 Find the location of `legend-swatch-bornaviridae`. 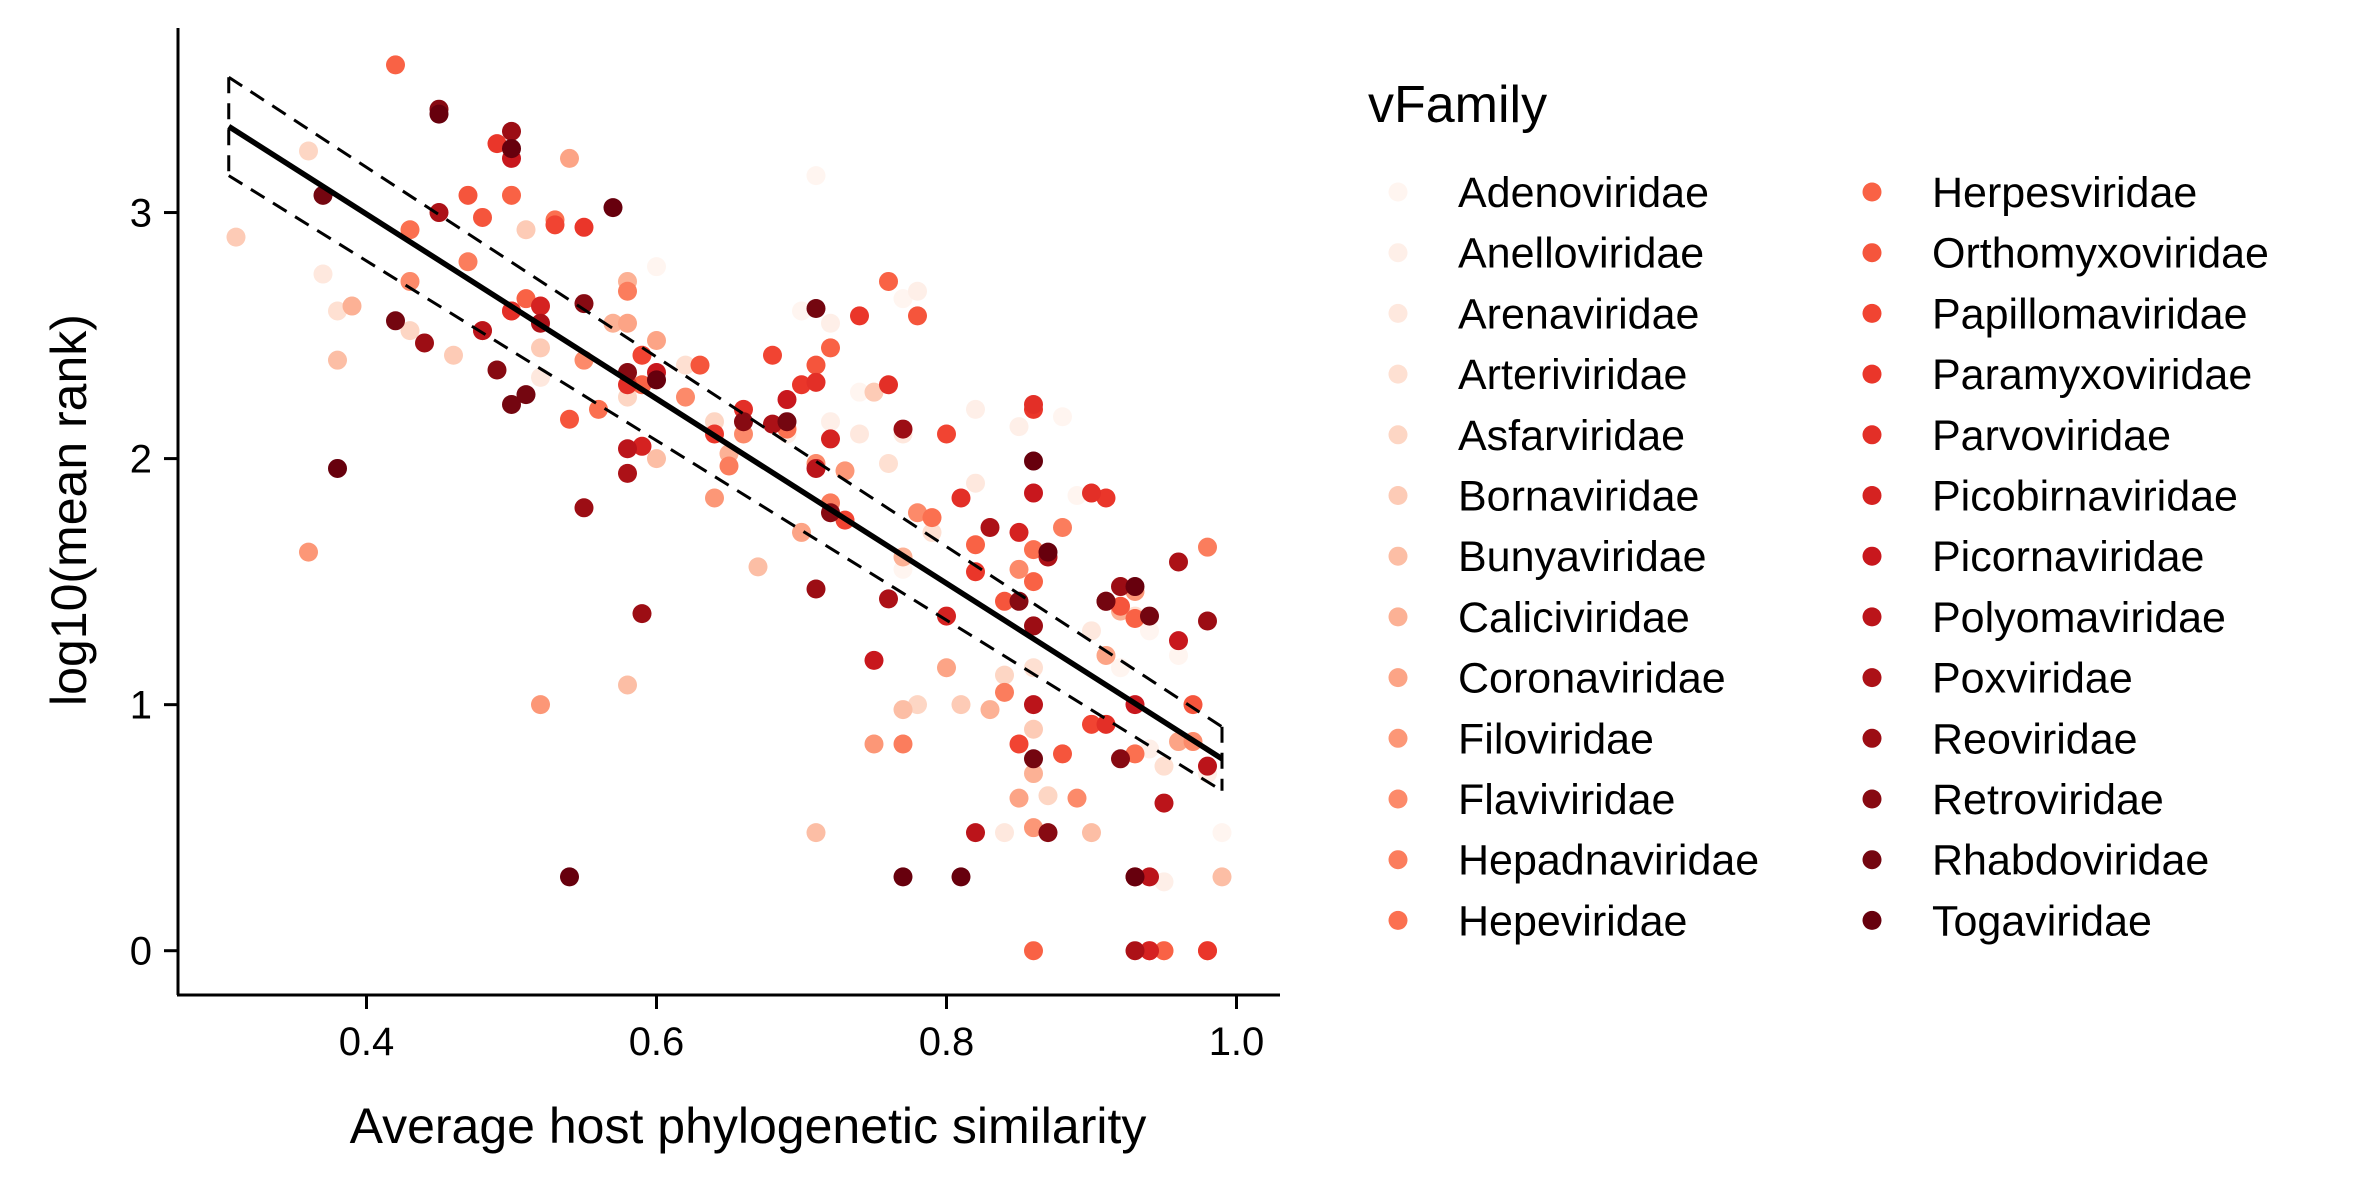

legend-swatch-bornaviridae is located at coordinates (1398, 495).